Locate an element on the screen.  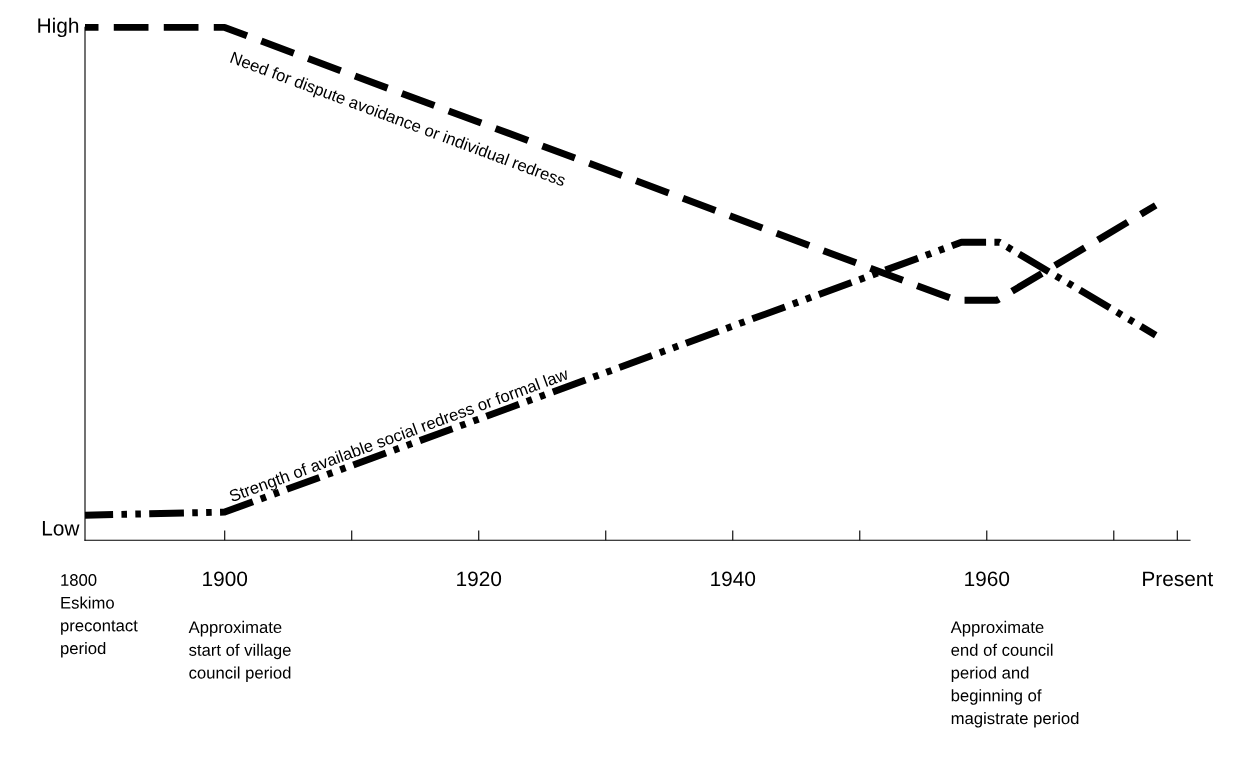
x-tick-label: 1920 is located at coordinates (479, 579).